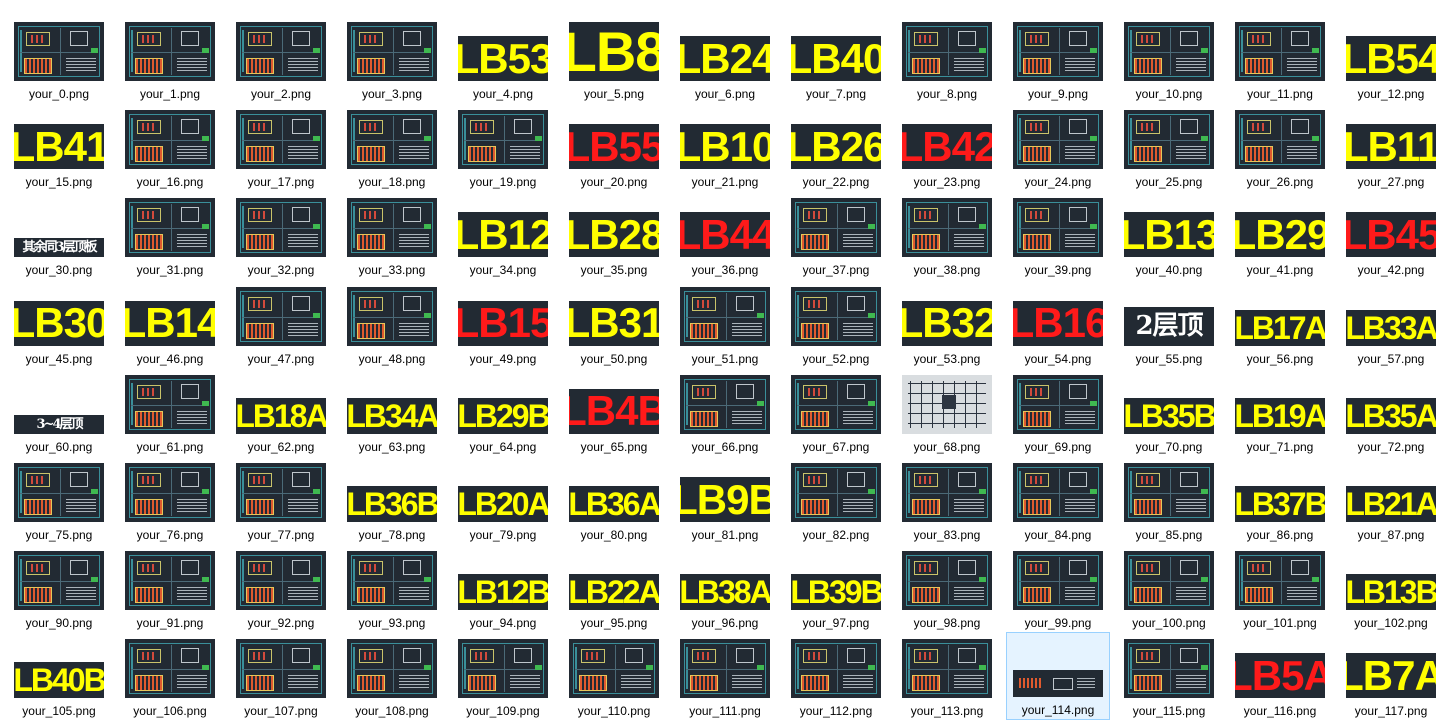  What do you see at coordinates (503, 412) in the screenshot?
I see `file-item: LB29B your_64.png` at bounding box center [503, 412].